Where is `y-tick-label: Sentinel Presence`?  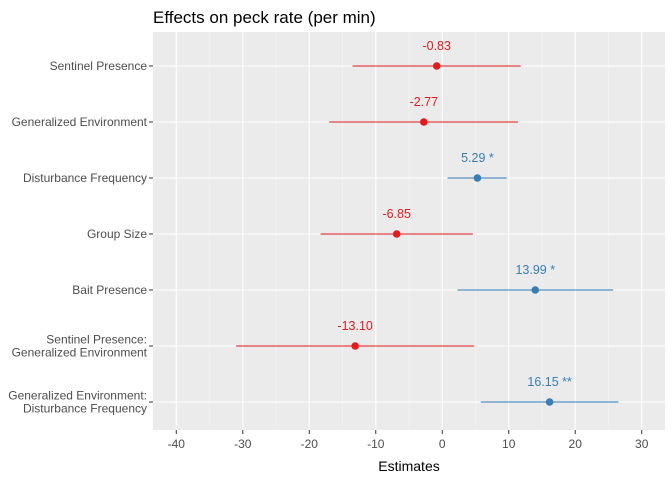 y-tick-label: Sentinel Presence is located at coordinates (99, 66).